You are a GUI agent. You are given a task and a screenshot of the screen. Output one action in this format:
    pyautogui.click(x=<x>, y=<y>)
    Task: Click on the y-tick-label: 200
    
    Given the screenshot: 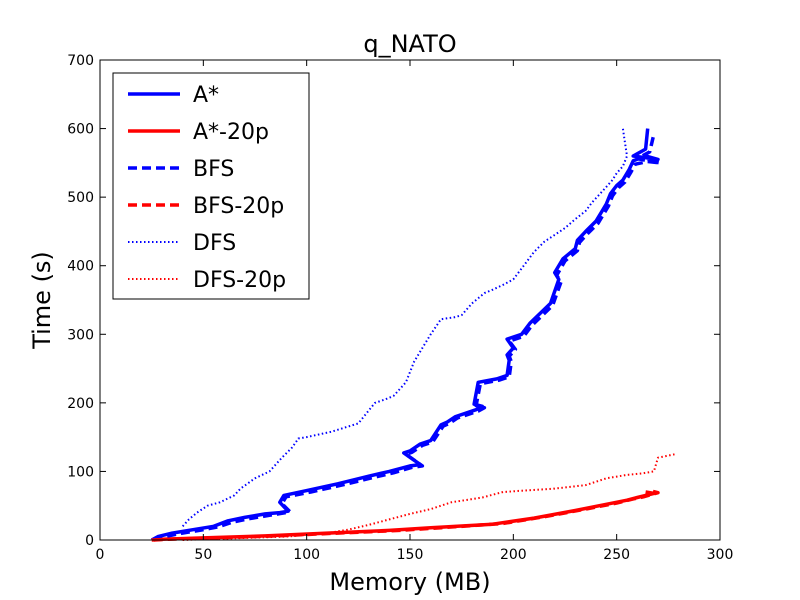 What is the action you would take?
    pyautogui.click(x=80, y=404)
    